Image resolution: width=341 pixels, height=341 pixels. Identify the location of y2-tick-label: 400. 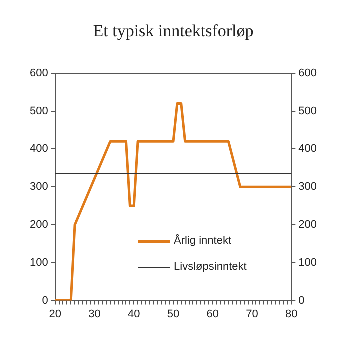
(308, 149).